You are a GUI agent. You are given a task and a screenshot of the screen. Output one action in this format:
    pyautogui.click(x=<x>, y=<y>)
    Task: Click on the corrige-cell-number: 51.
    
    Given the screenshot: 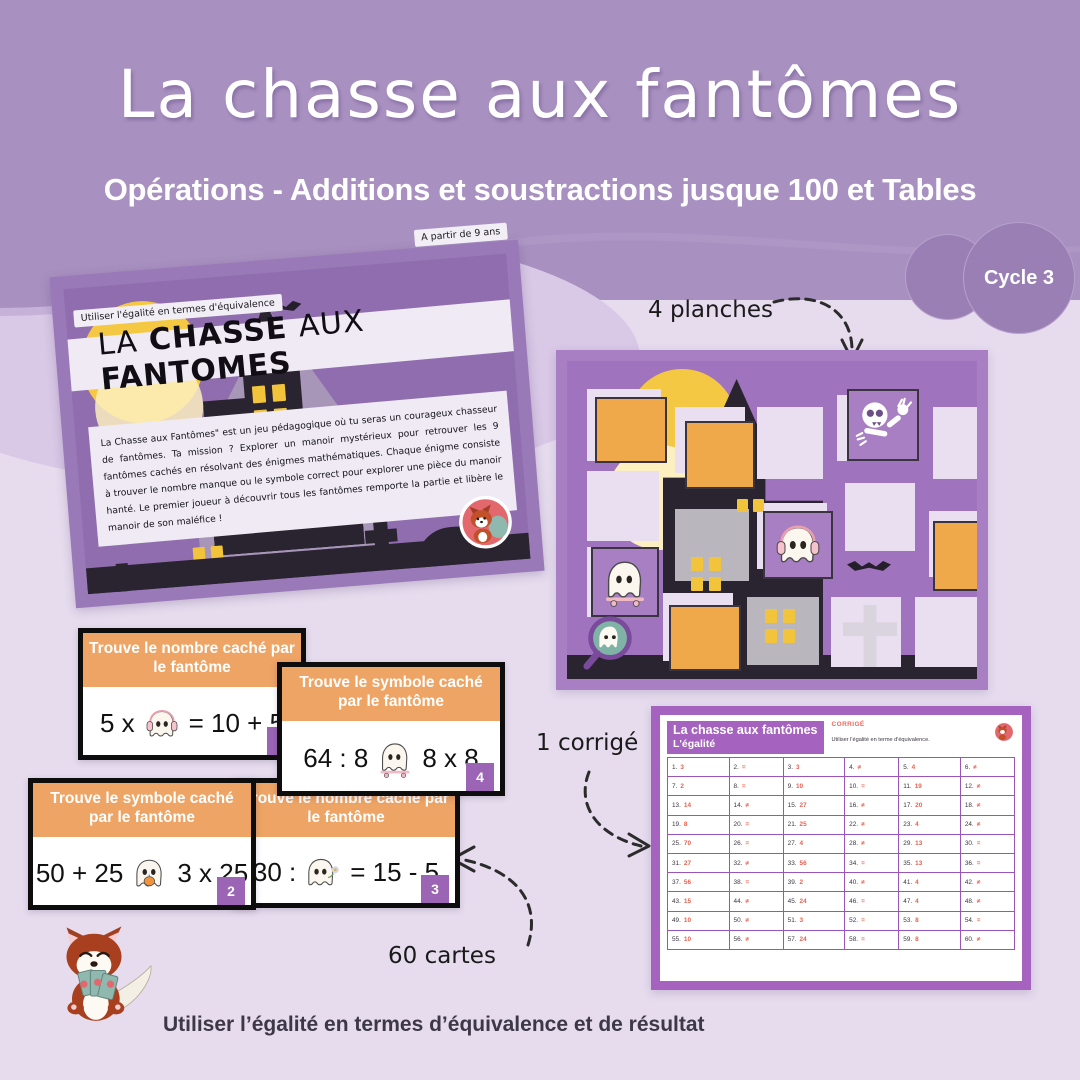 What is the action you would take?
    pyautogui.click(x=792, y=921)
    